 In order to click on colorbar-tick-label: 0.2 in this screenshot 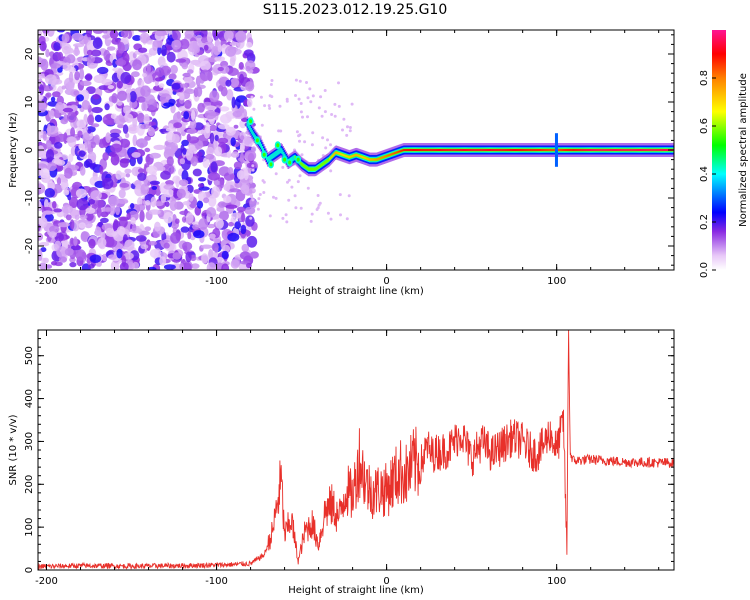, I will do `click(704, 222)`.